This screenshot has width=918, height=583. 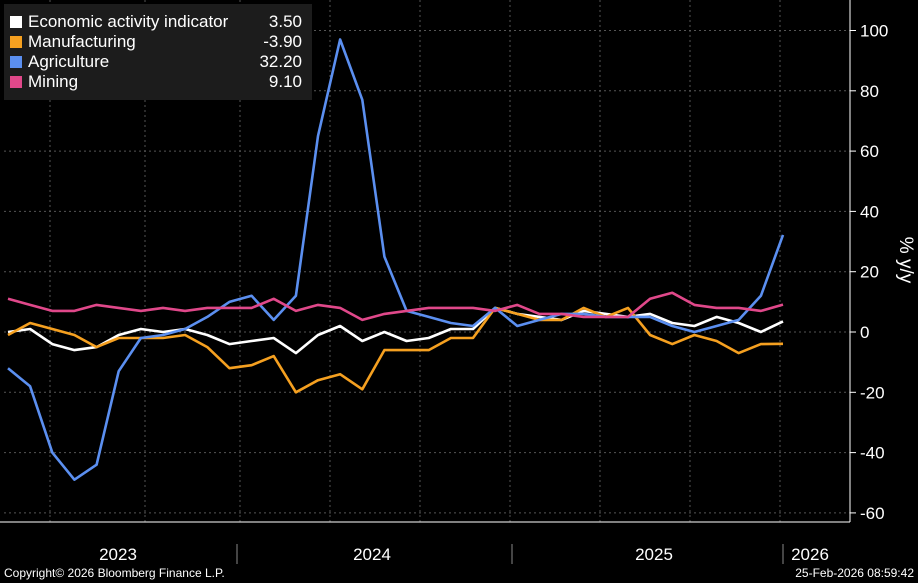 What do you see at coordinates (280, 61) in the screenshot?
I see `legend-value: 32.20` at bounding box center [280, 61].